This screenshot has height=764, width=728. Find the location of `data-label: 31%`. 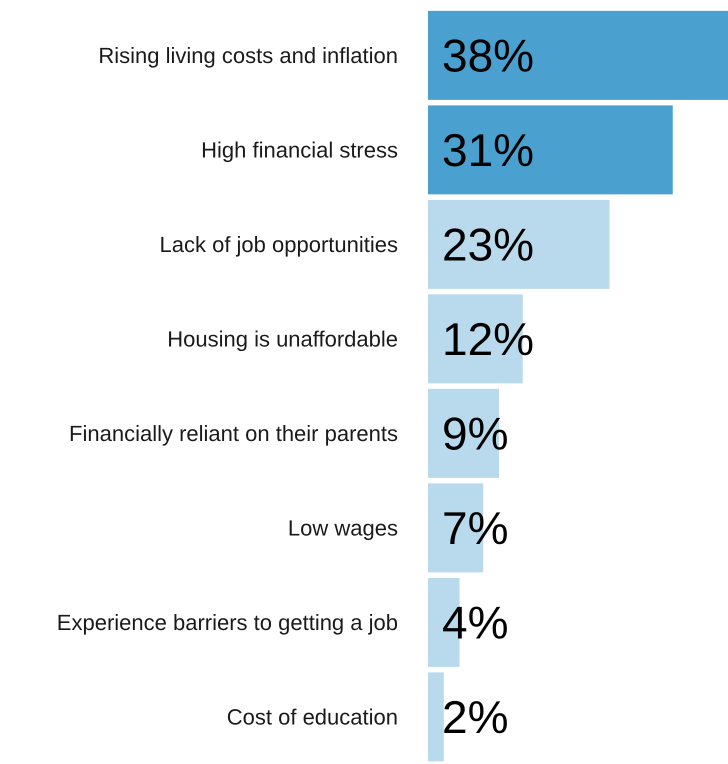

data-label: 31% is located at coordinates (488, 150).